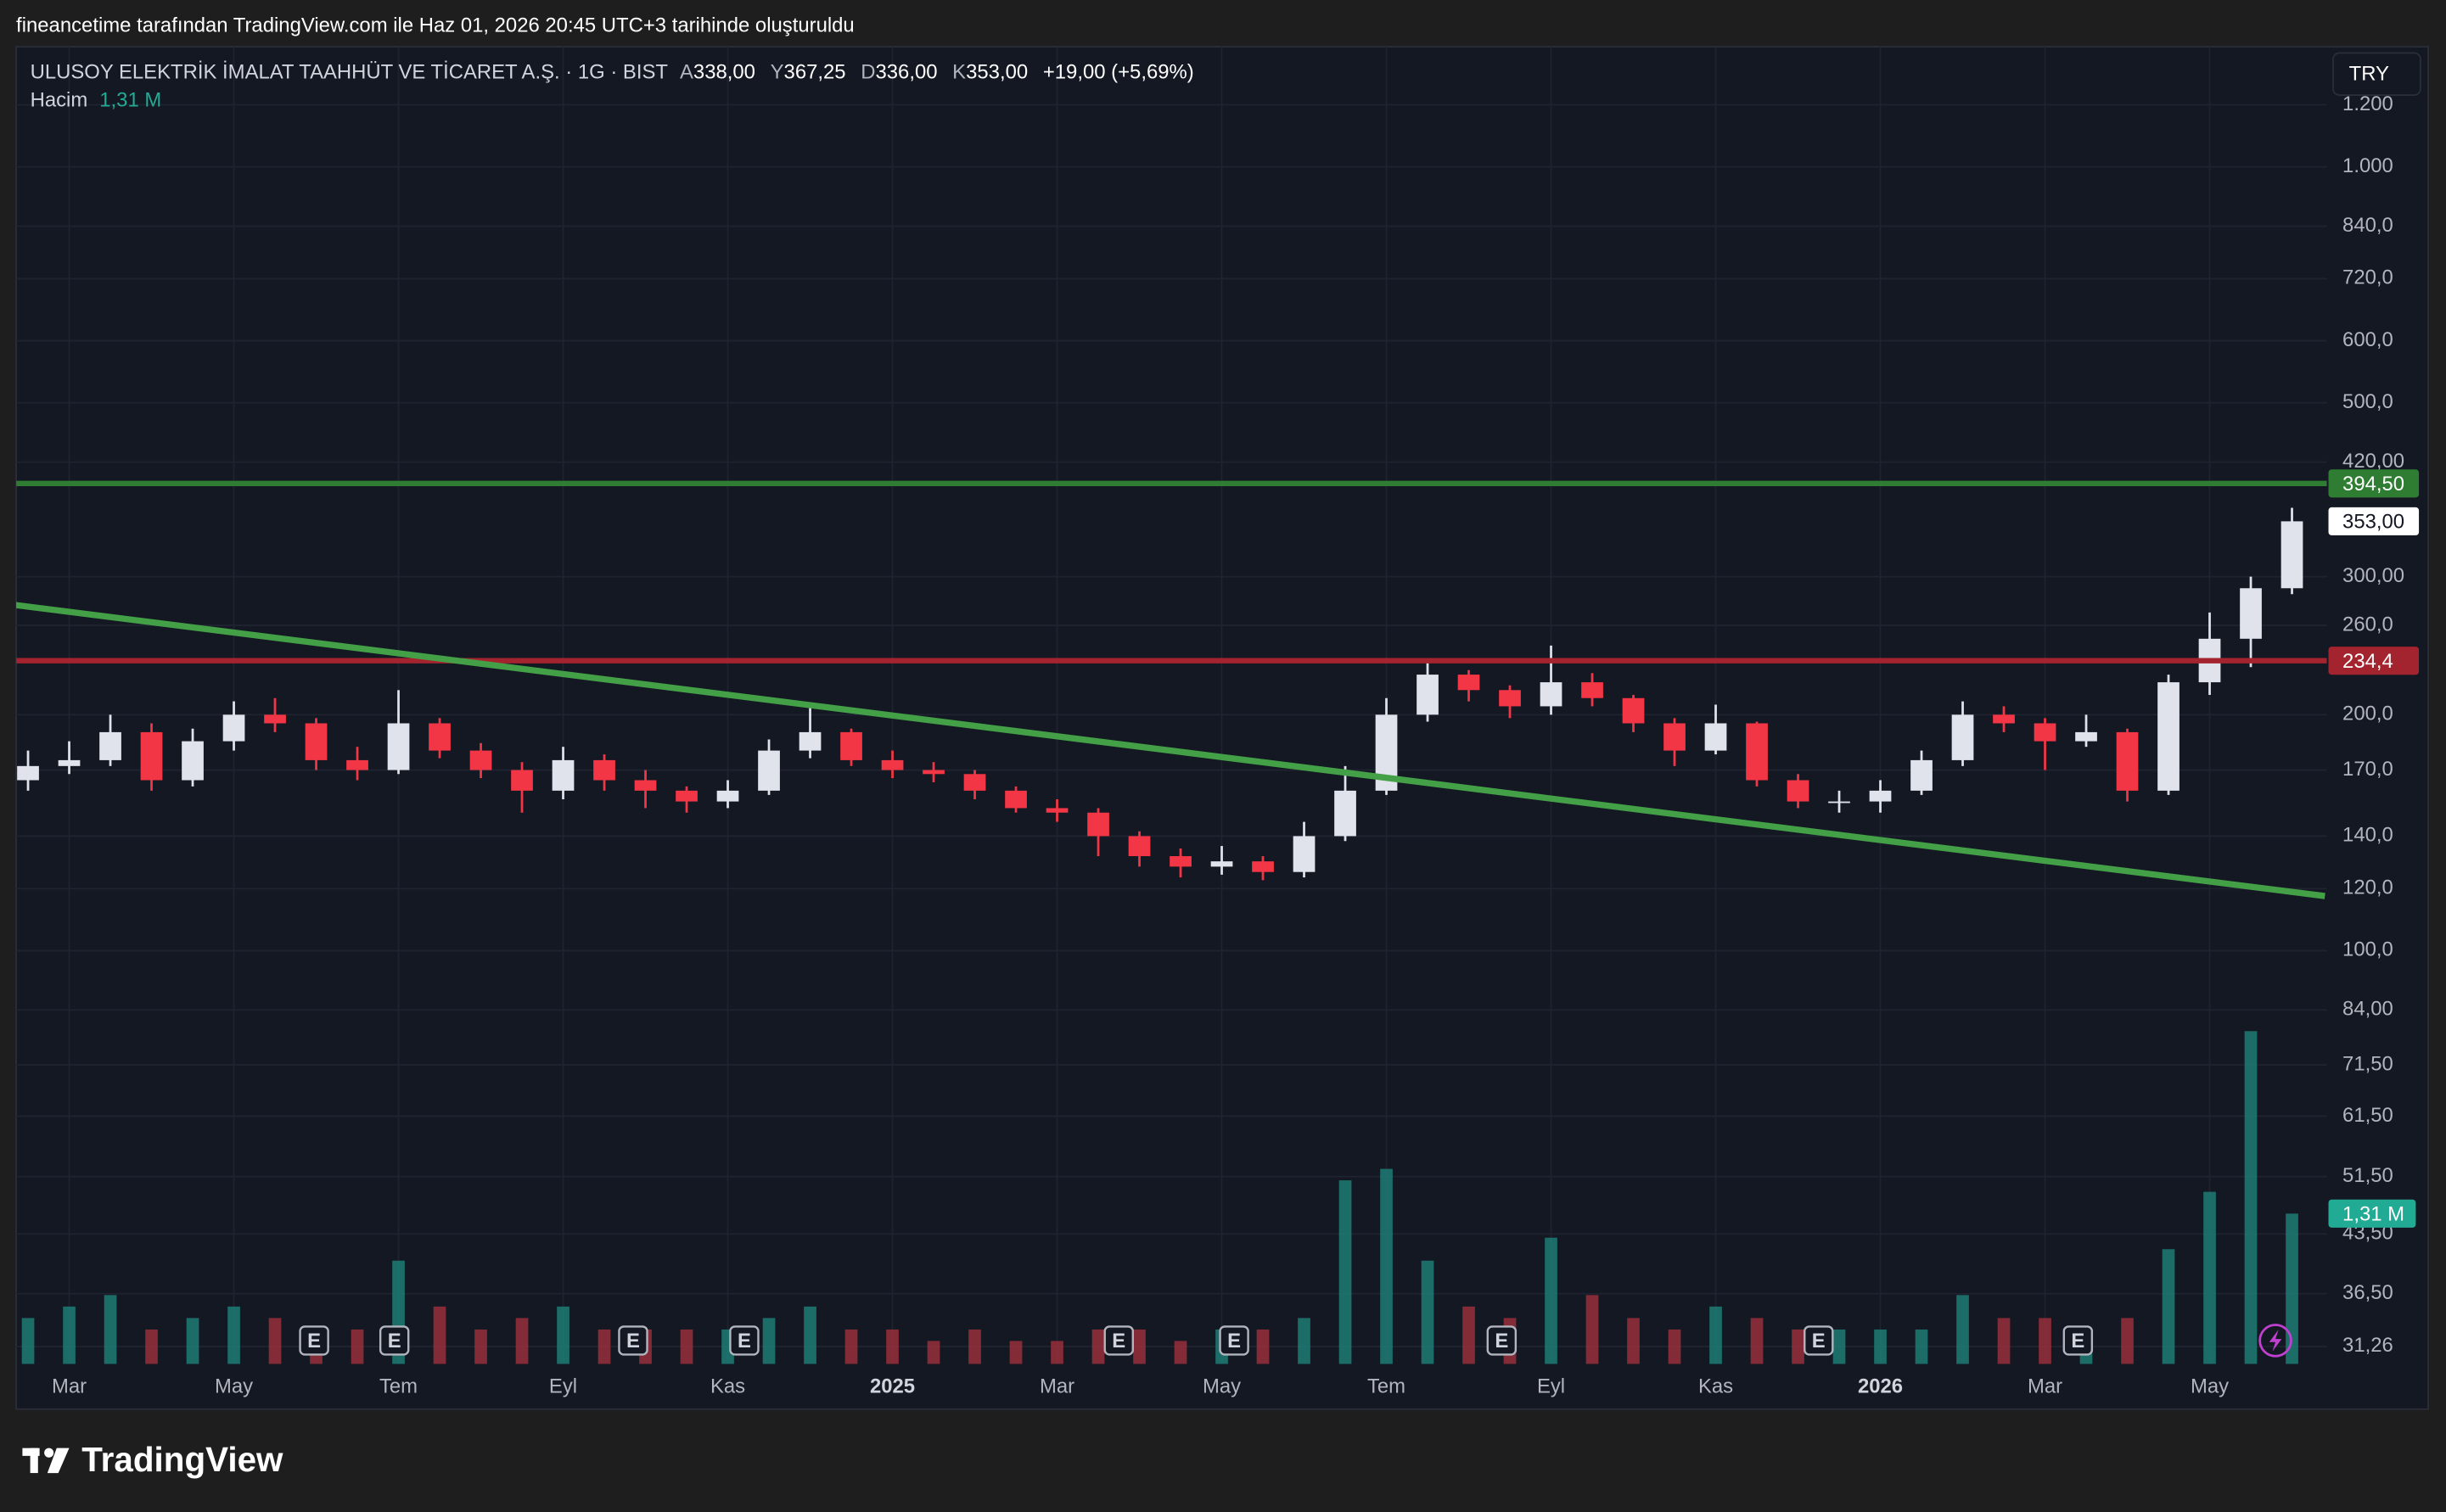 This screenshot has width=2446, height=1512. Describe the element at coordinates (2367, 950) in the screenshot. I see `y-tick-label: 100,0` at that location.